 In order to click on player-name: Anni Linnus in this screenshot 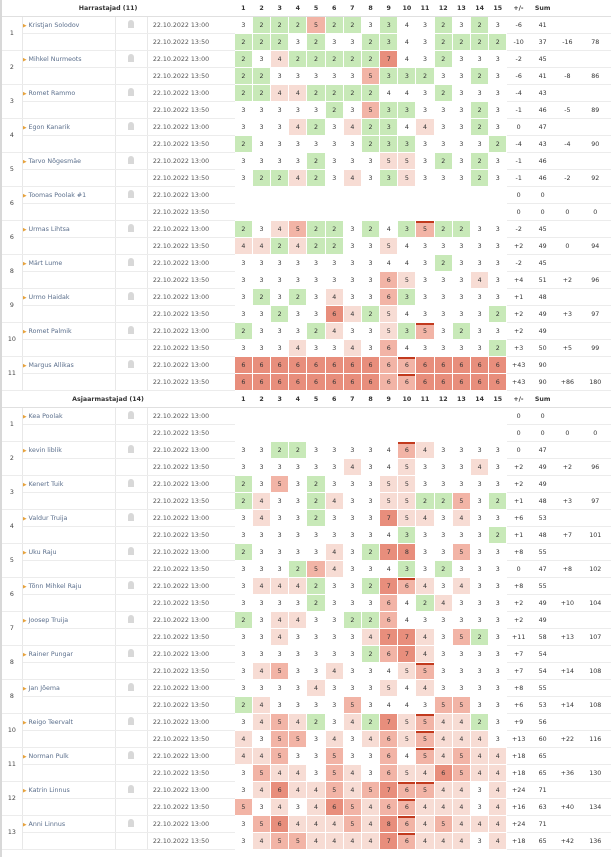, I will do `click(47, 824)`.